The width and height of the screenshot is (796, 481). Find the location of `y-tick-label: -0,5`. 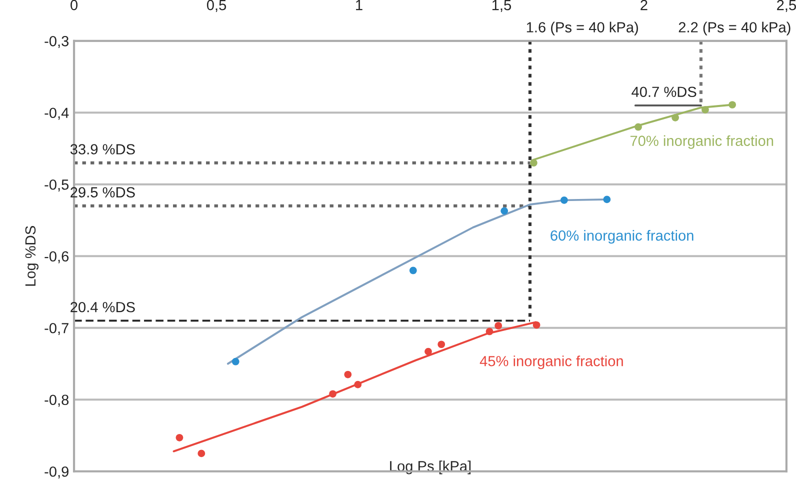

y-tick-label: -0,5 is located at coordinates (56, 185).